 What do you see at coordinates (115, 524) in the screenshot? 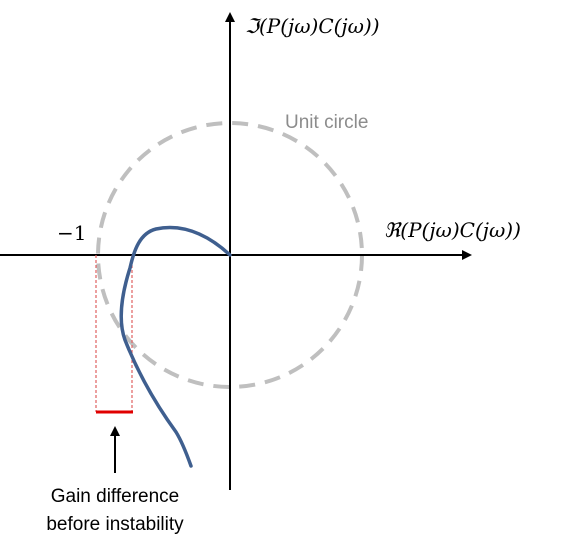
I see `annotation-line-2: before instability` at bounding box center [115, 524].